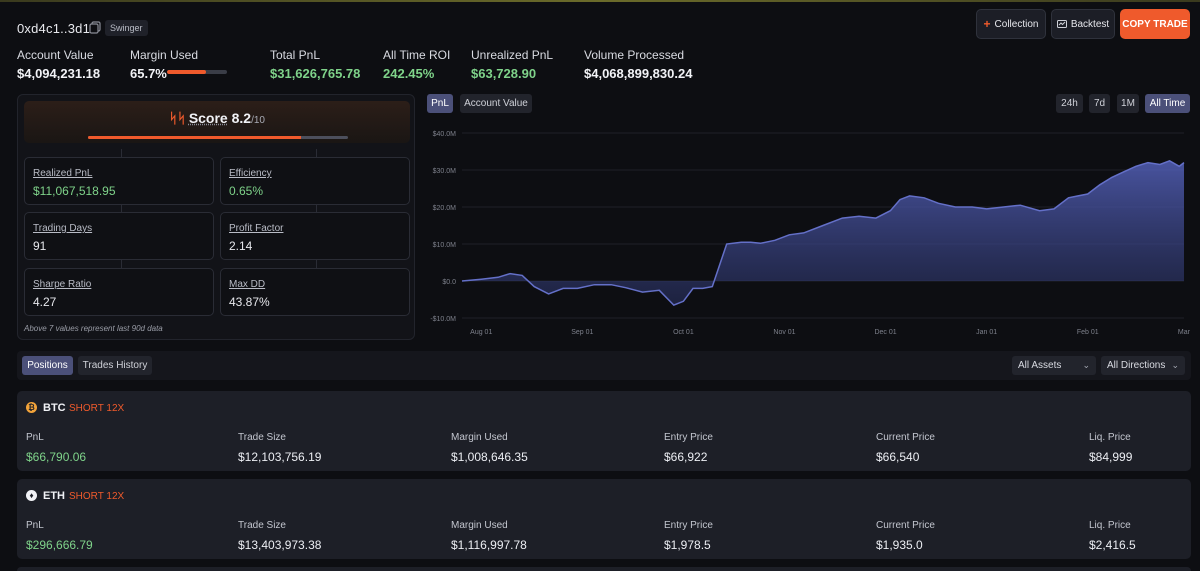 This screenshot has height=571, width=1200. What do you see at coordinates (440, 103) in the screenshot?
I see `tab-pnl: PnL` at bounding box center [440, 103].